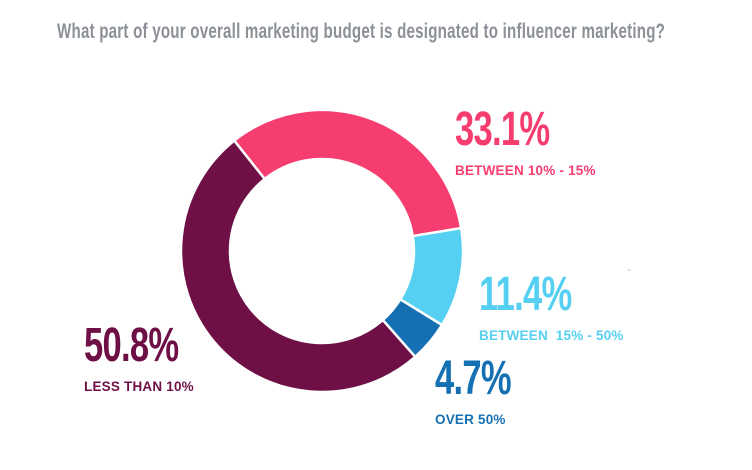 The image size is (752, 470). What do you see at coordinates (551, 335) in the screenshot?
I see `label-between-15-50: BETWEEN 15% - 50%` at bounding box center [551, 335].